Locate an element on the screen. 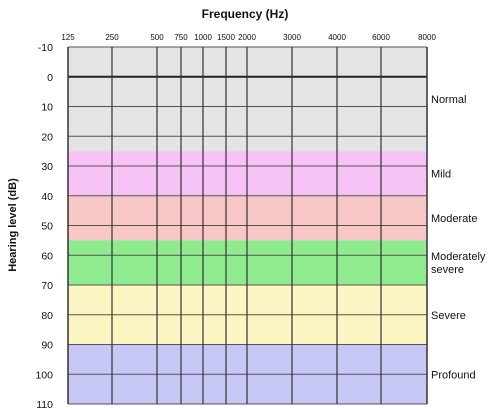  y-tick-label: 10 is located at coordinates (47, 108).